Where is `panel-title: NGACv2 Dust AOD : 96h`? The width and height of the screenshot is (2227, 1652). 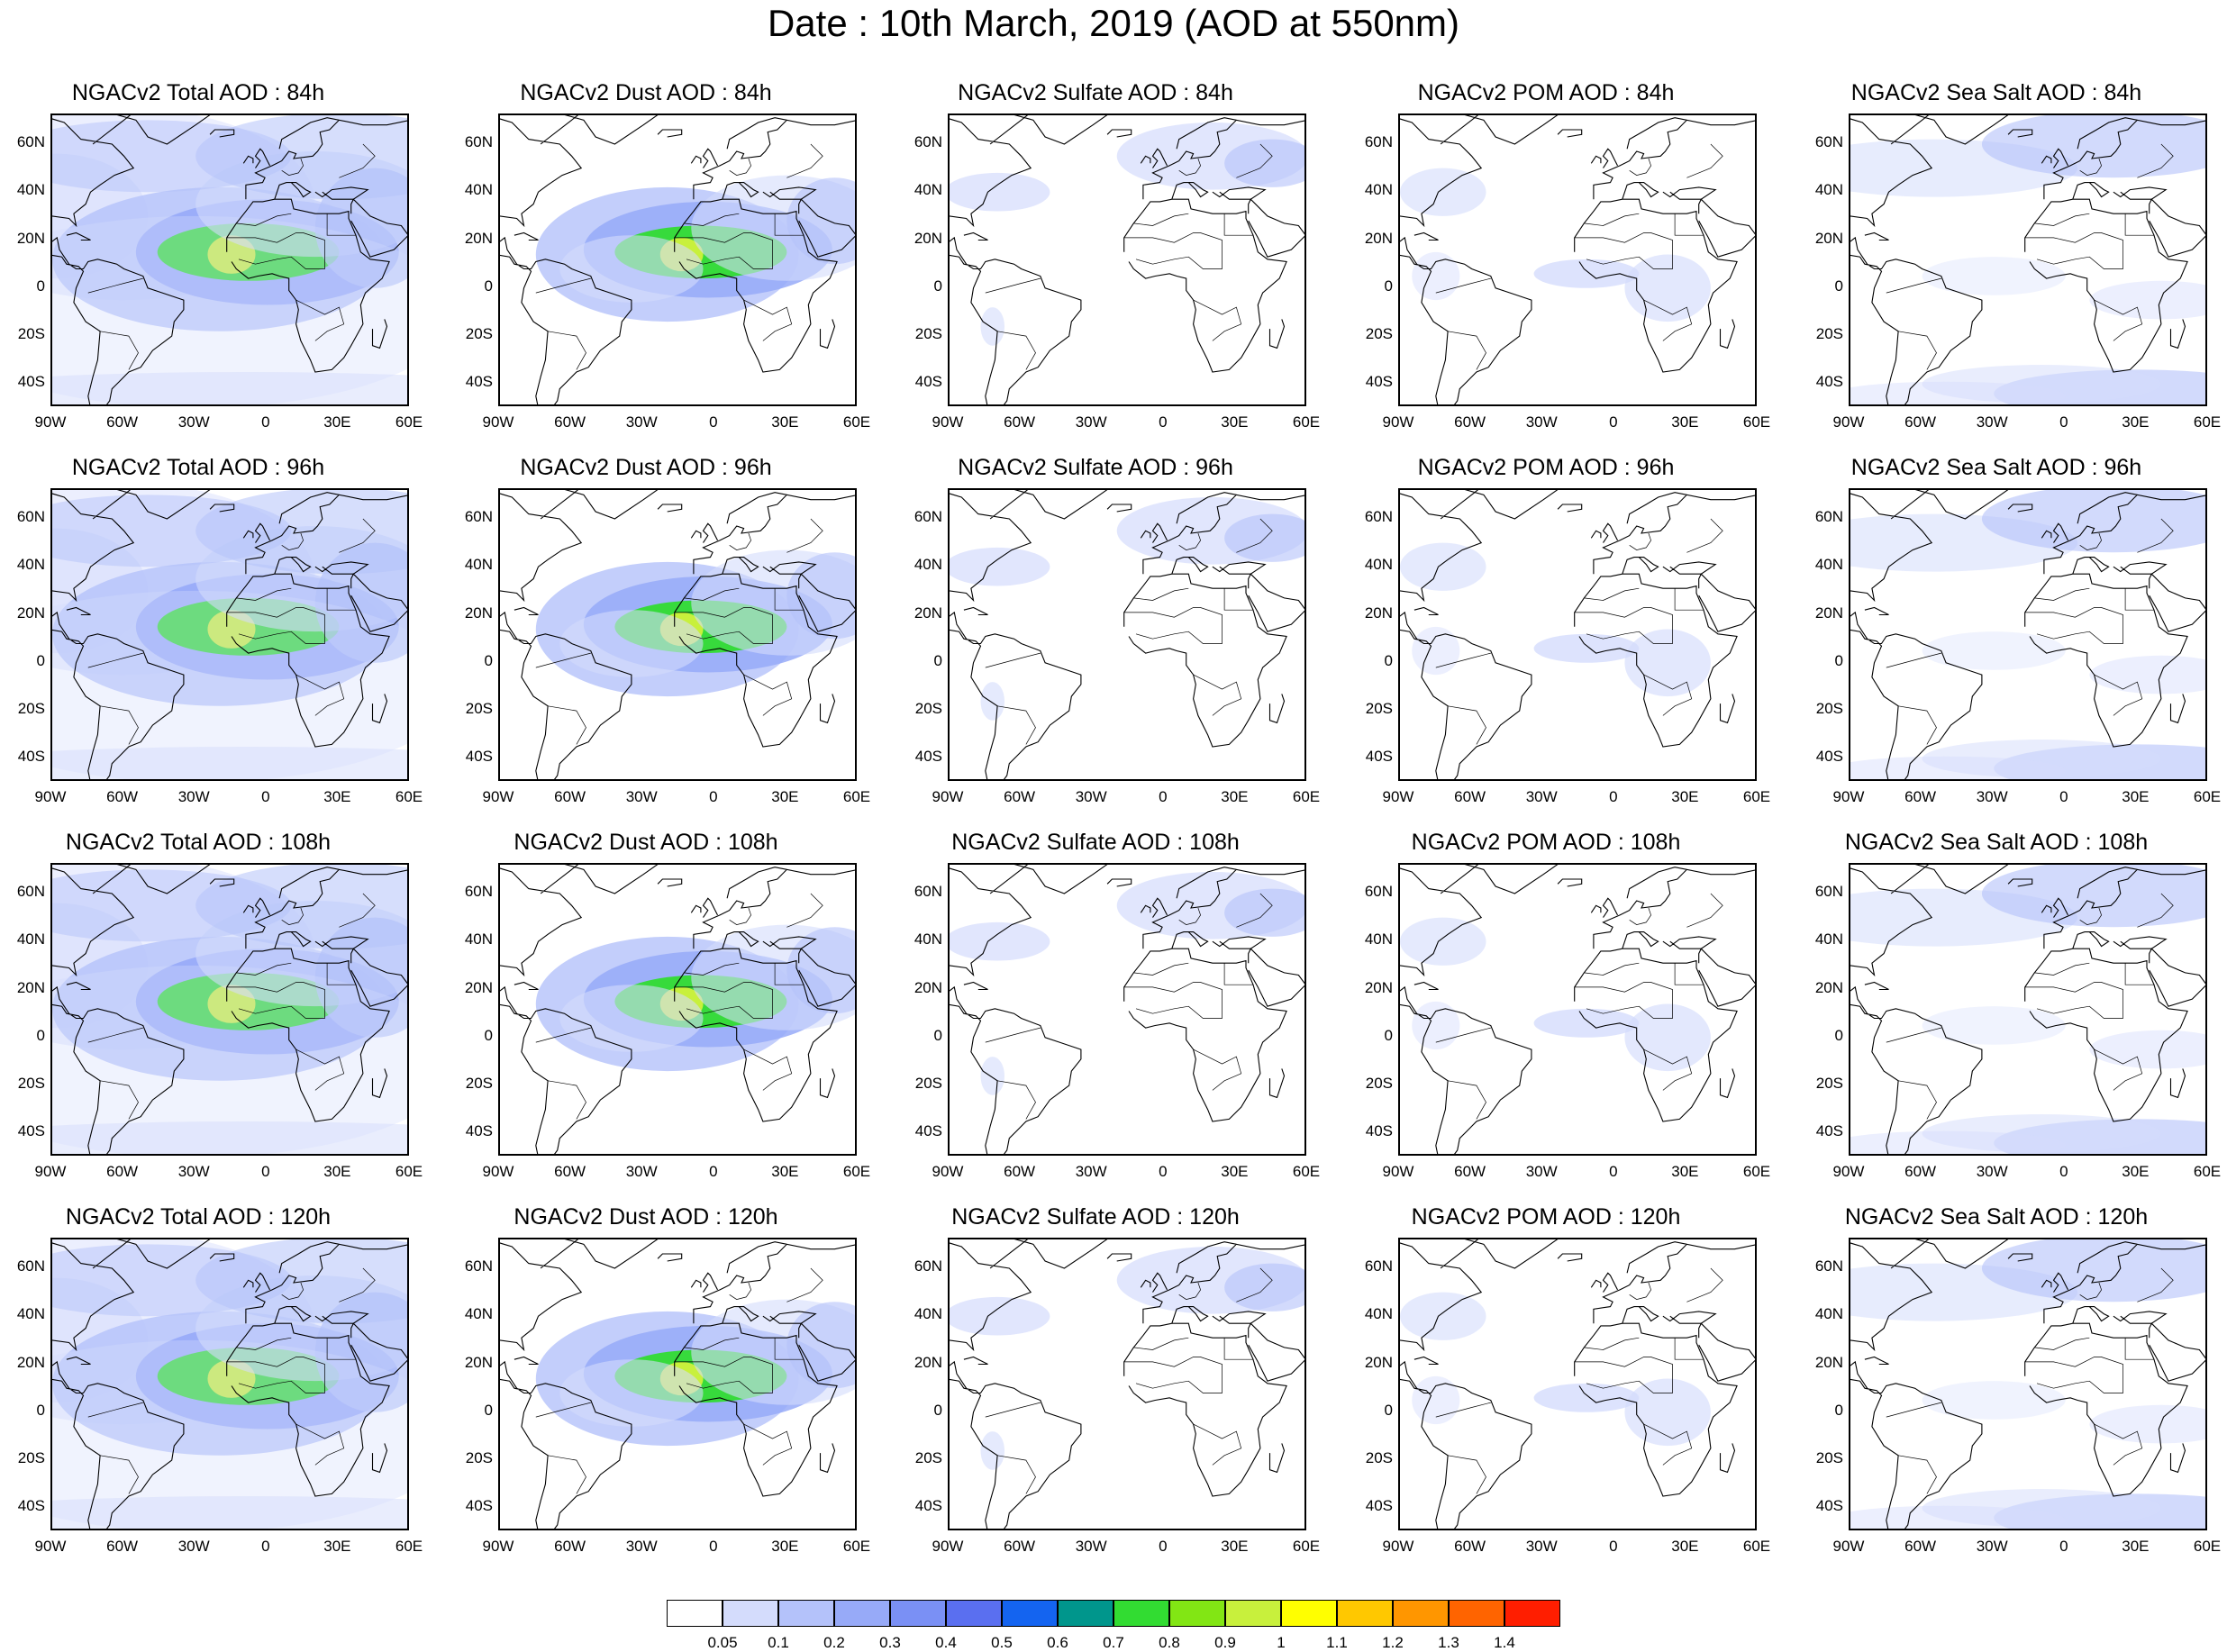 panel-title: NGACv2 Dust AOD : 96h is located at coordinates (646, 467).